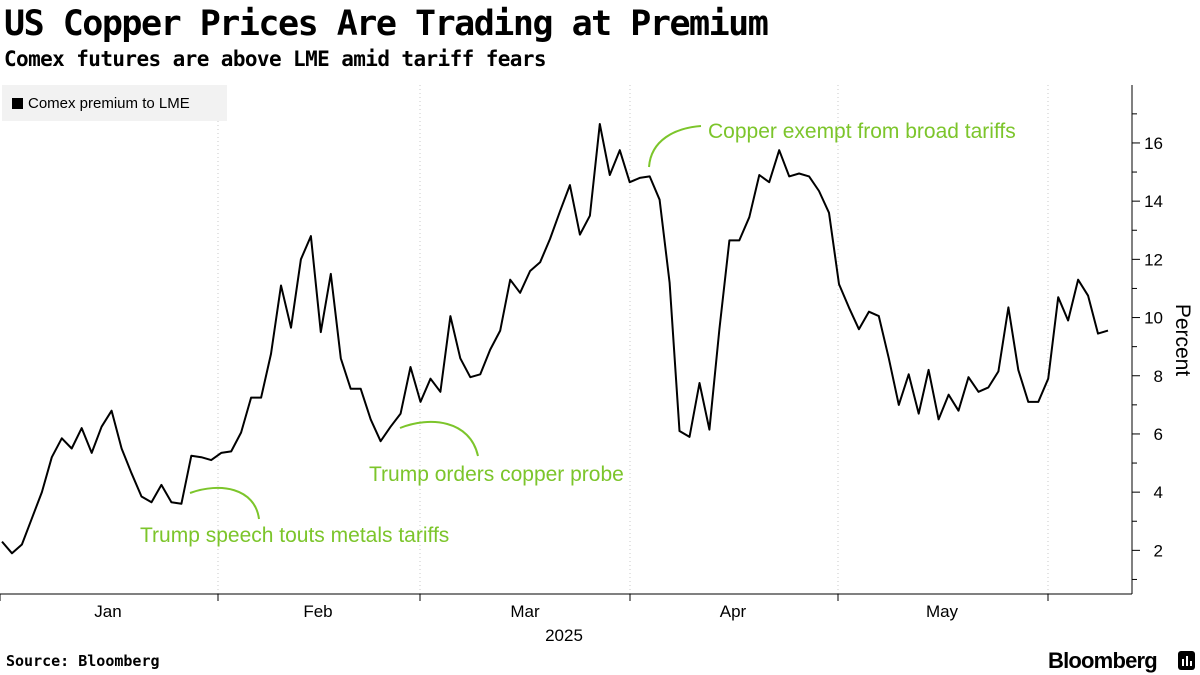 The height and width of the screenshot is (675, 1200). I want to click on y-axis-title: Percent, so click(1182, 340).